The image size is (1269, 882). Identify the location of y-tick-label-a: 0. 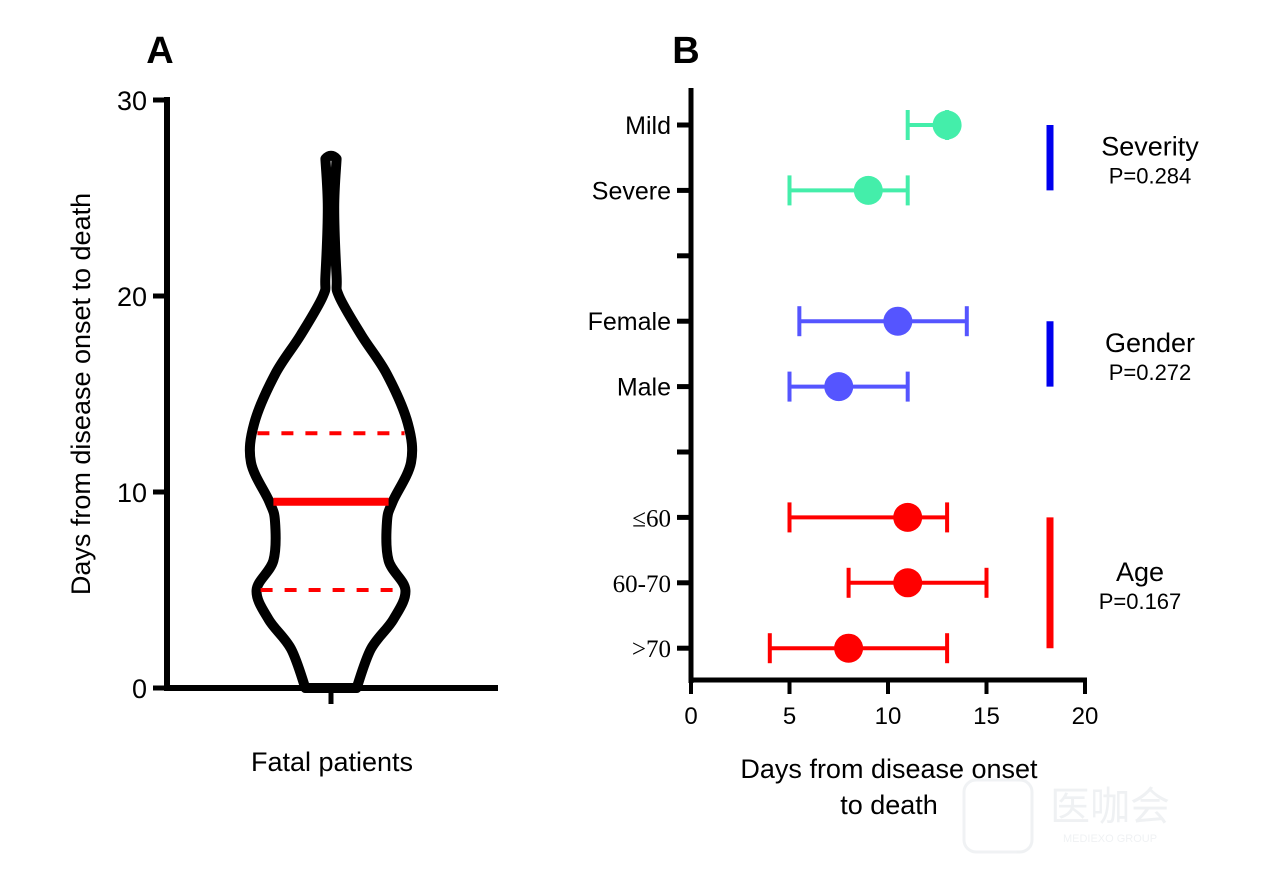
(139, 689).